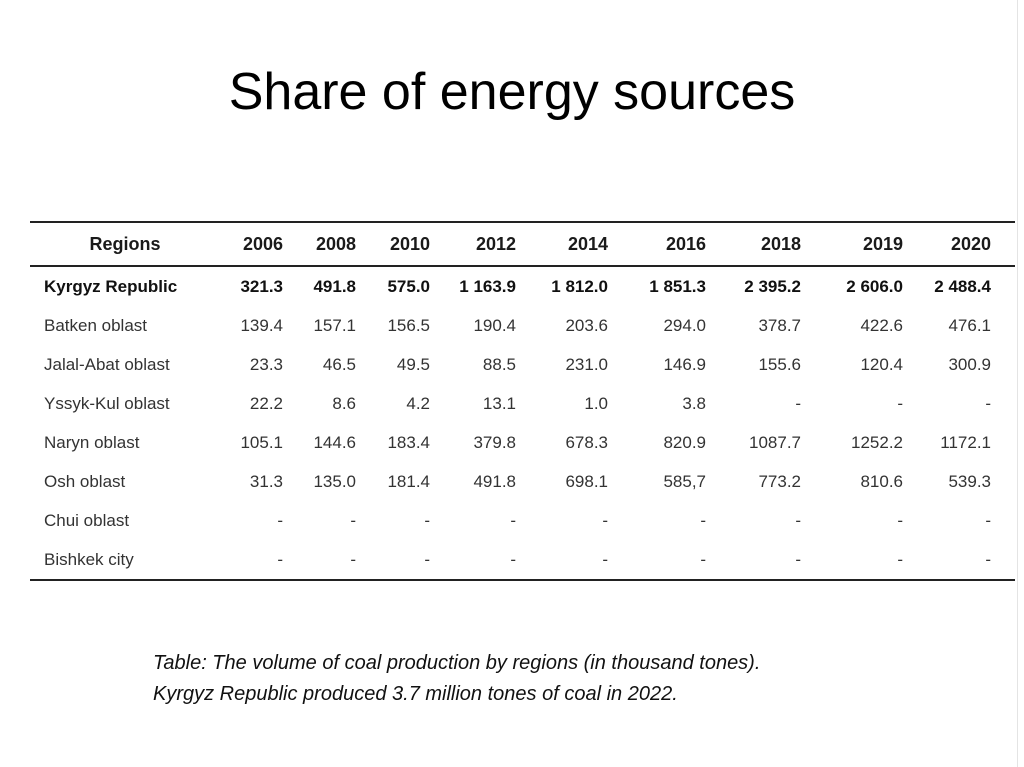 This screenshot has height=767, width=1024. What do you see at coordinates (89, 559) in the screenshot?
I see `region-name: Bishkek city` at bounding box center [89, 559].